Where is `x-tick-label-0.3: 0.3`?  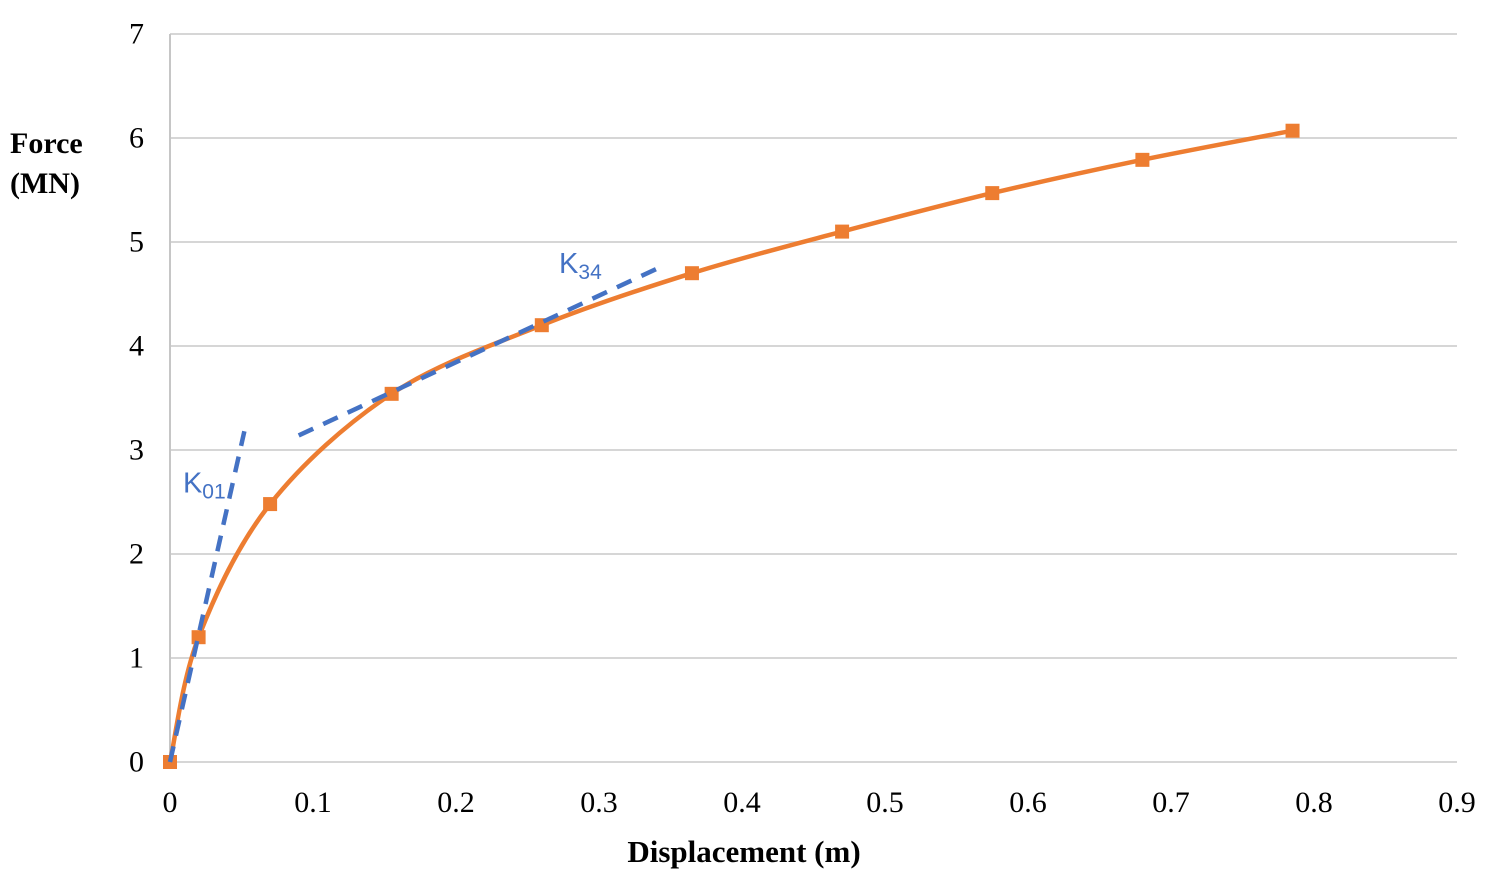 x-tick-label-0.3: 0.3 is located at coordinates (599, 802).